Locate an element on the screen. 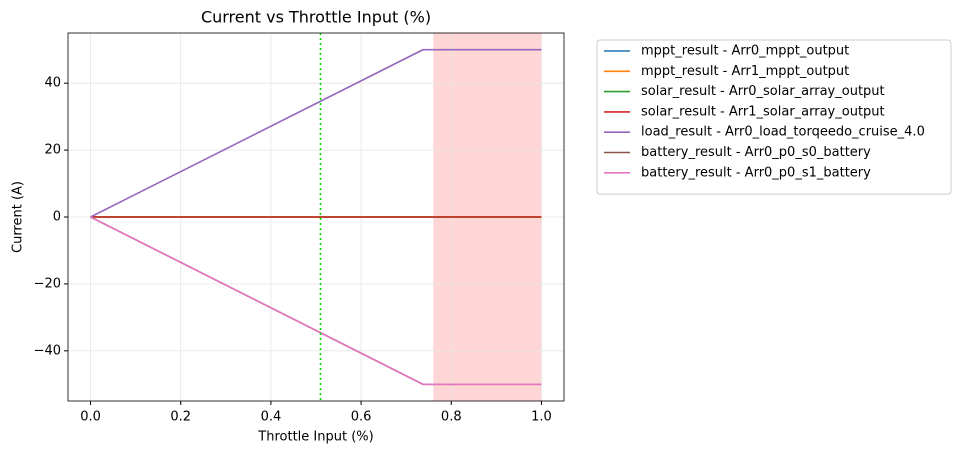  y-tick-label: 20 is located at coordinates (52, 150).